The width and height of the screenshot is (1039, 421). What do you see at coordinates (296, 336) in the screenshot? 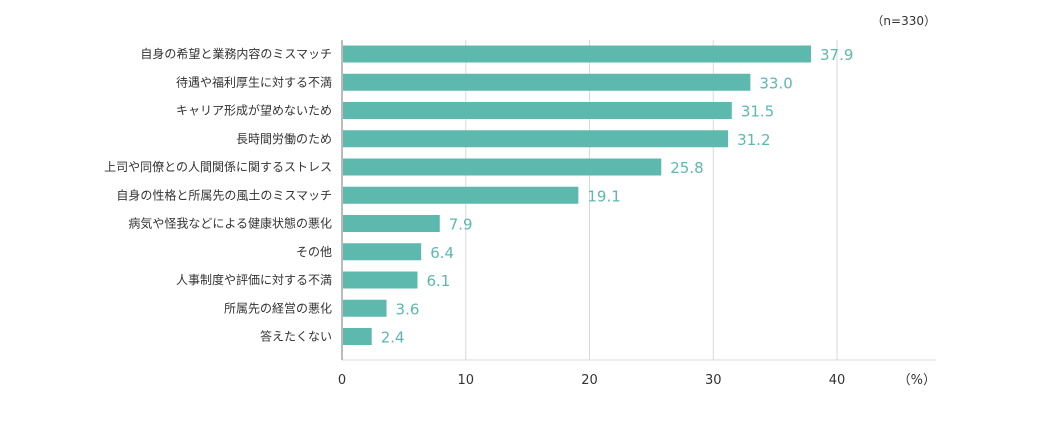
I see `category-label: 答えたくない` at bounding box center [296, 336].